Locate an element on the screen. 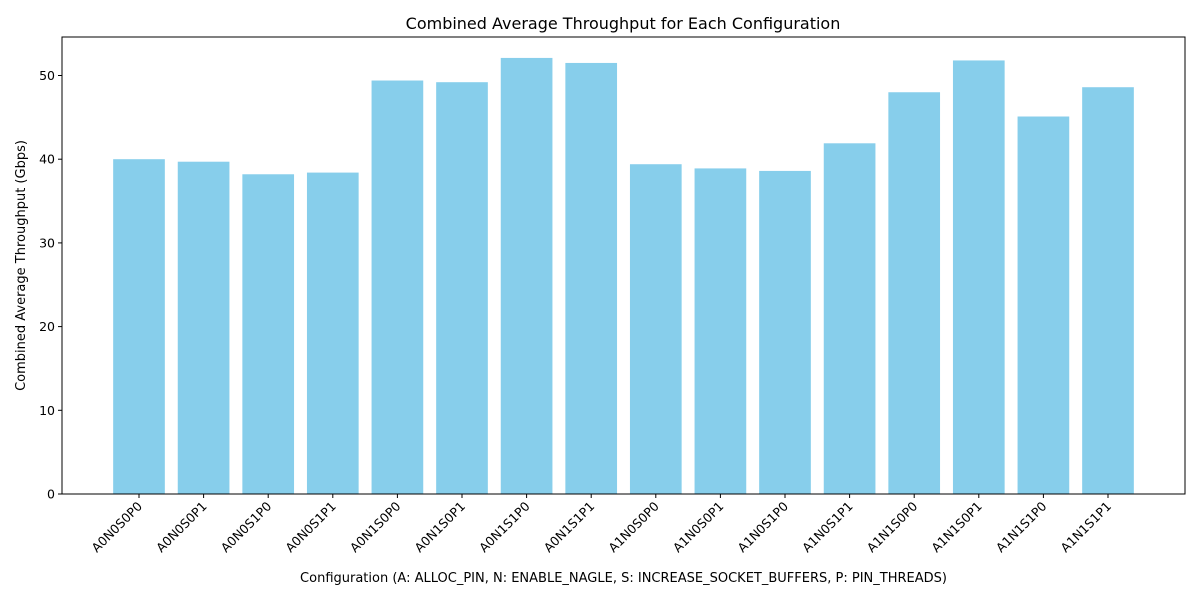  x-tick-label: A1N0S1P1 is located at coordinates (827, 527).